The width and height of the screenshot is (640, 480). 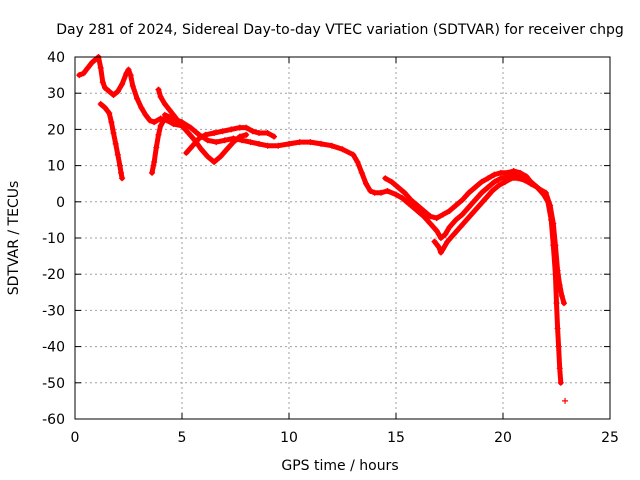 What do you see at coordinates (503, 438) in the screenshot?
I see `x-tick-label: 20` at bounding box center [503, 438].